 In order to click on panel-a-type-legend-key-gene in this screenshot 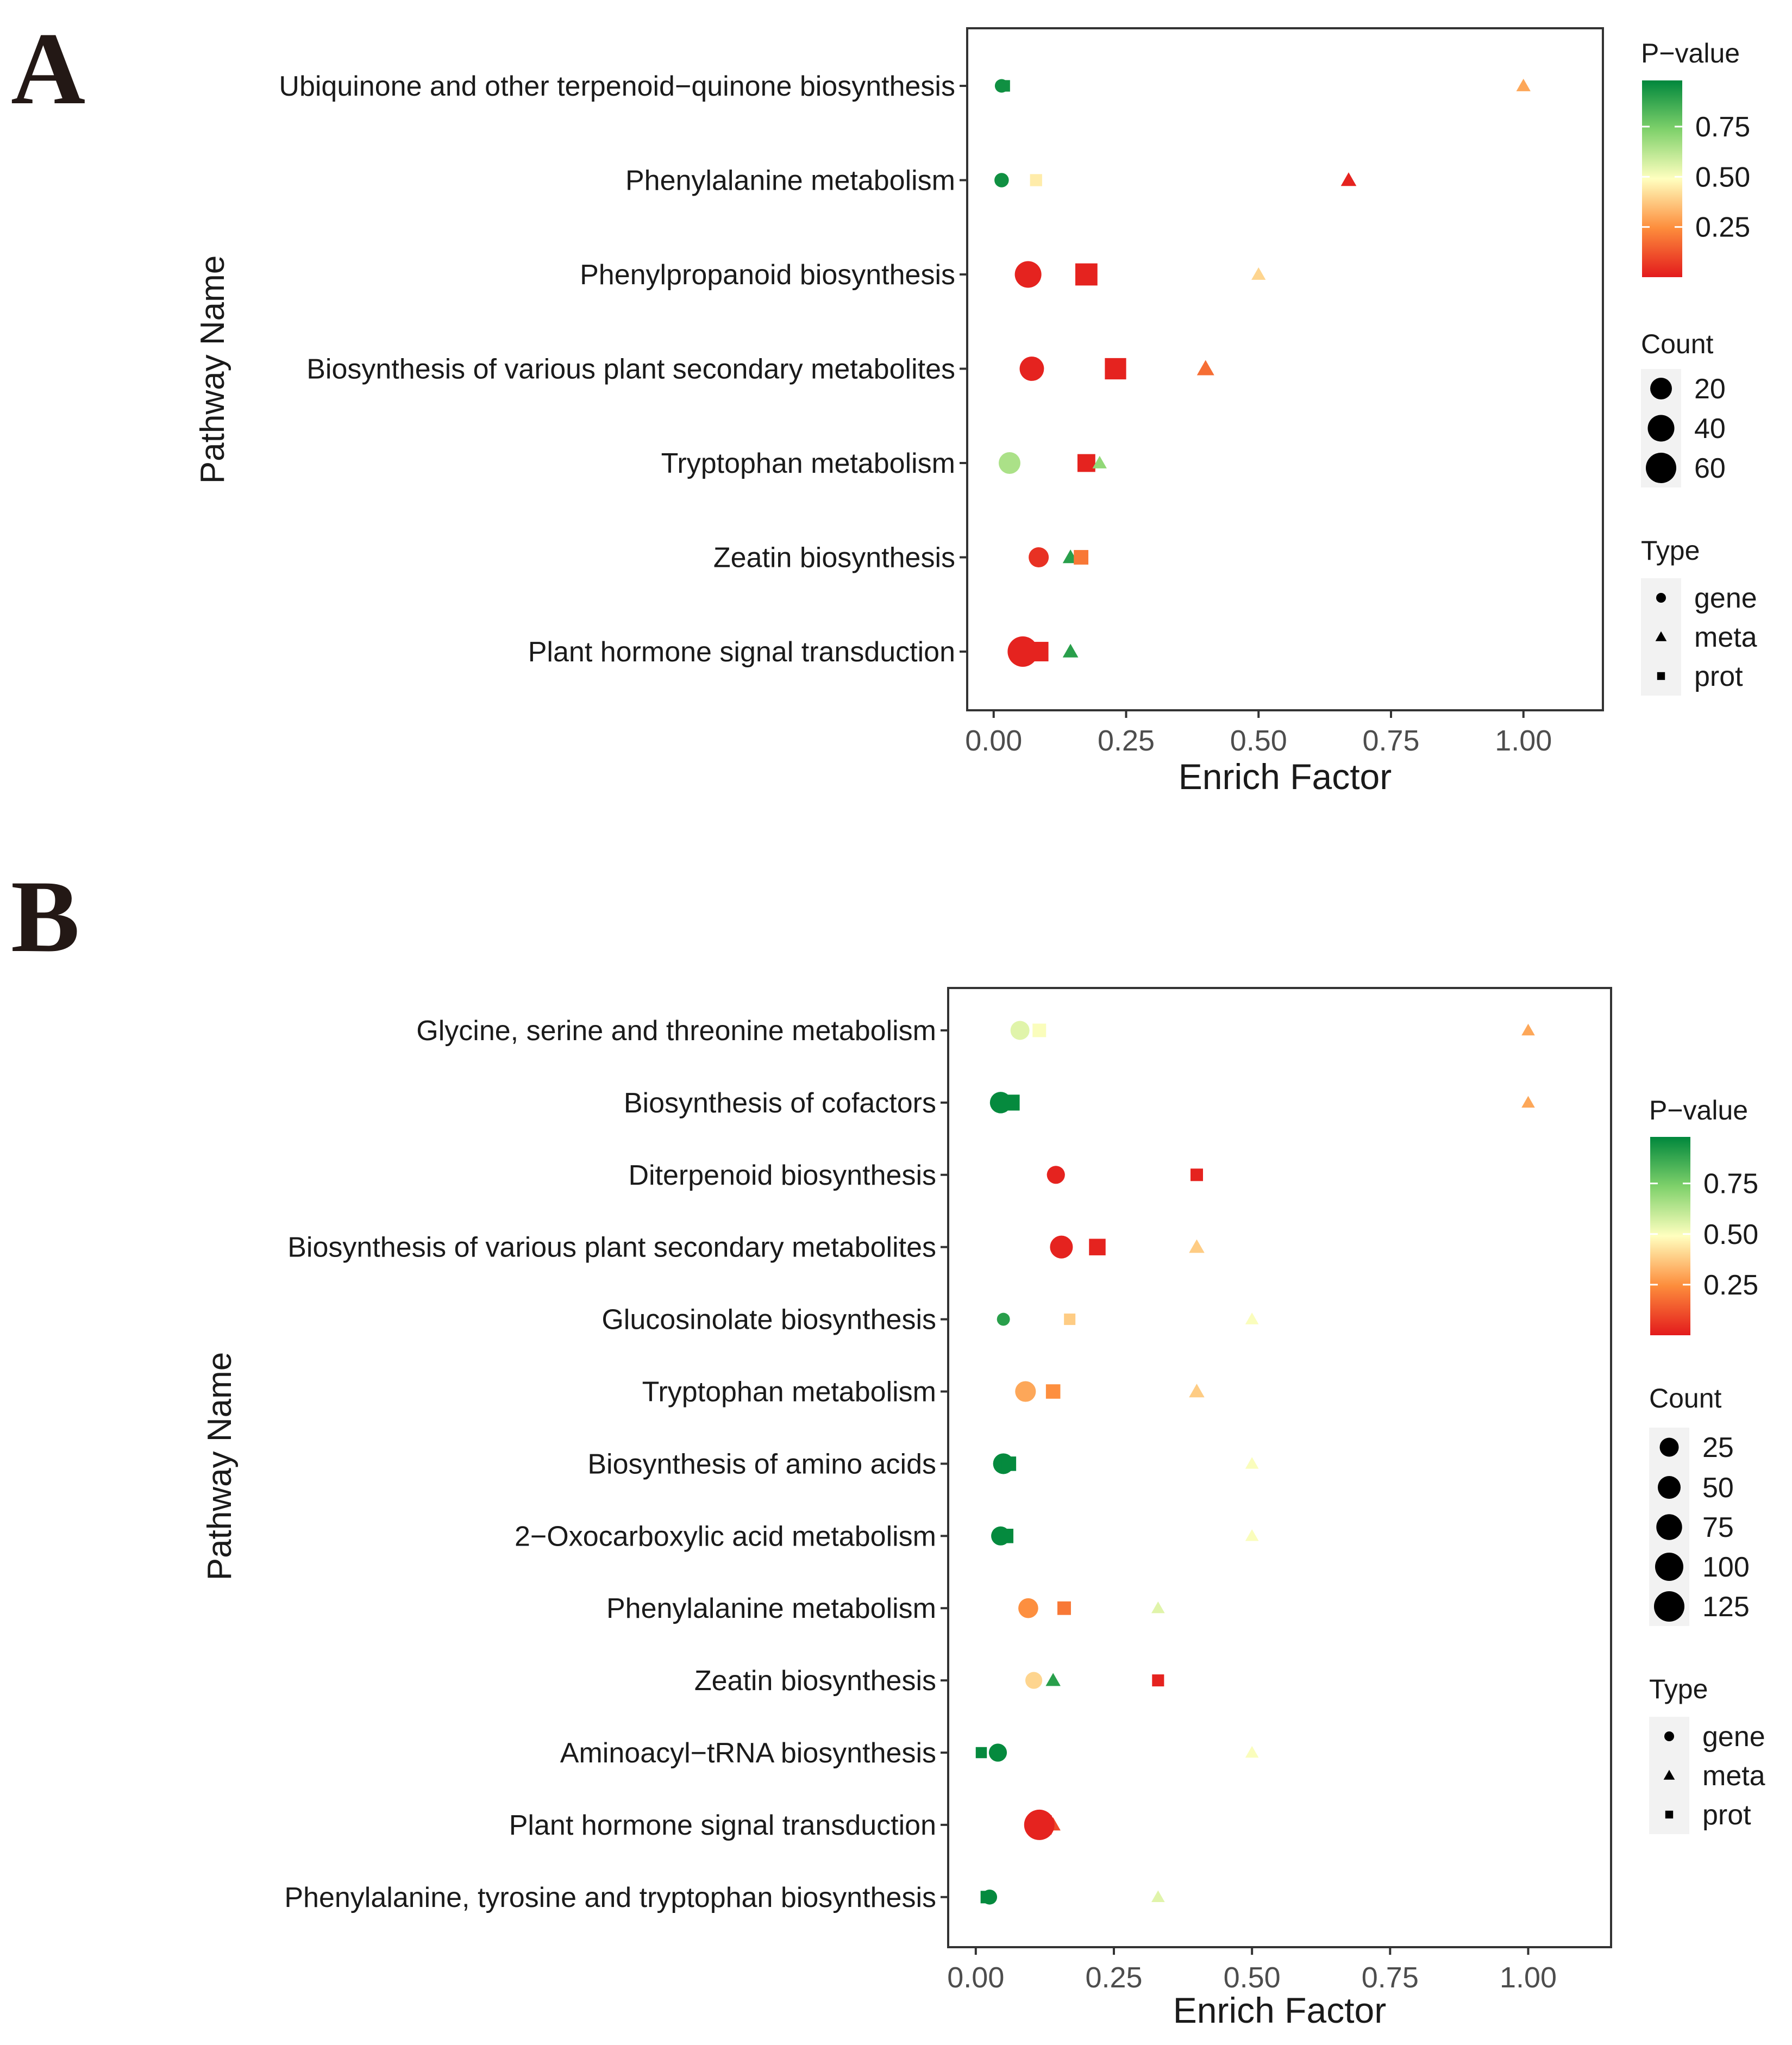, I will do `click(1661, 598)`.